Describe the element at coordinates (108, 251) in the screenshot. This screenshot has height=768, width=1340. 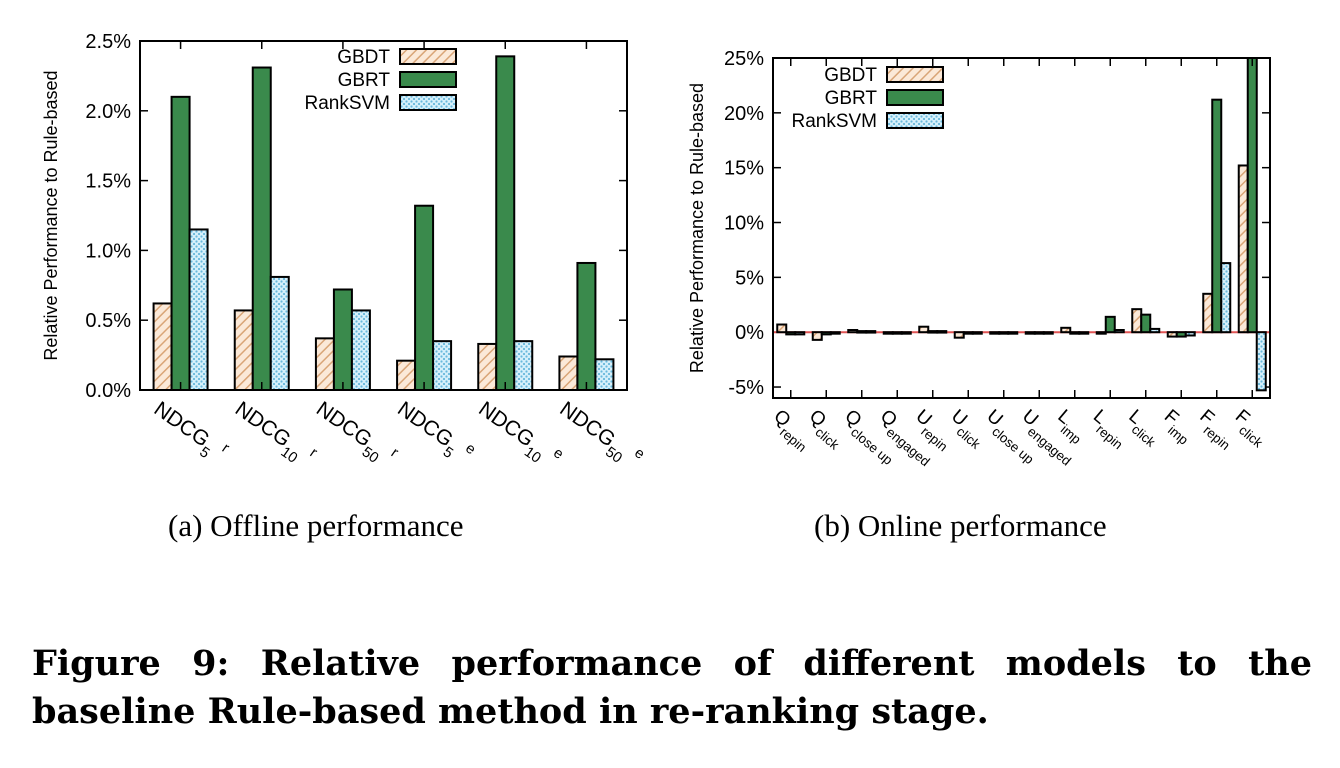
I see `y-tick-label: 1.0%` at that location.